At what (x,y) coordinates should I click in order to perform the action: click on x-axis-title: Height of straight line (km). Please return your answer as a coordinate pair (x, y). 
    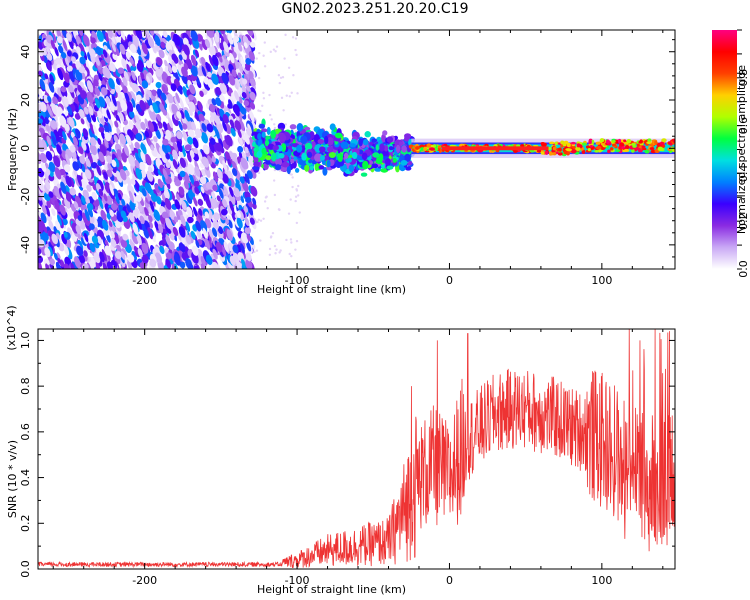
    Looking at the image, I should click on (331, 289).